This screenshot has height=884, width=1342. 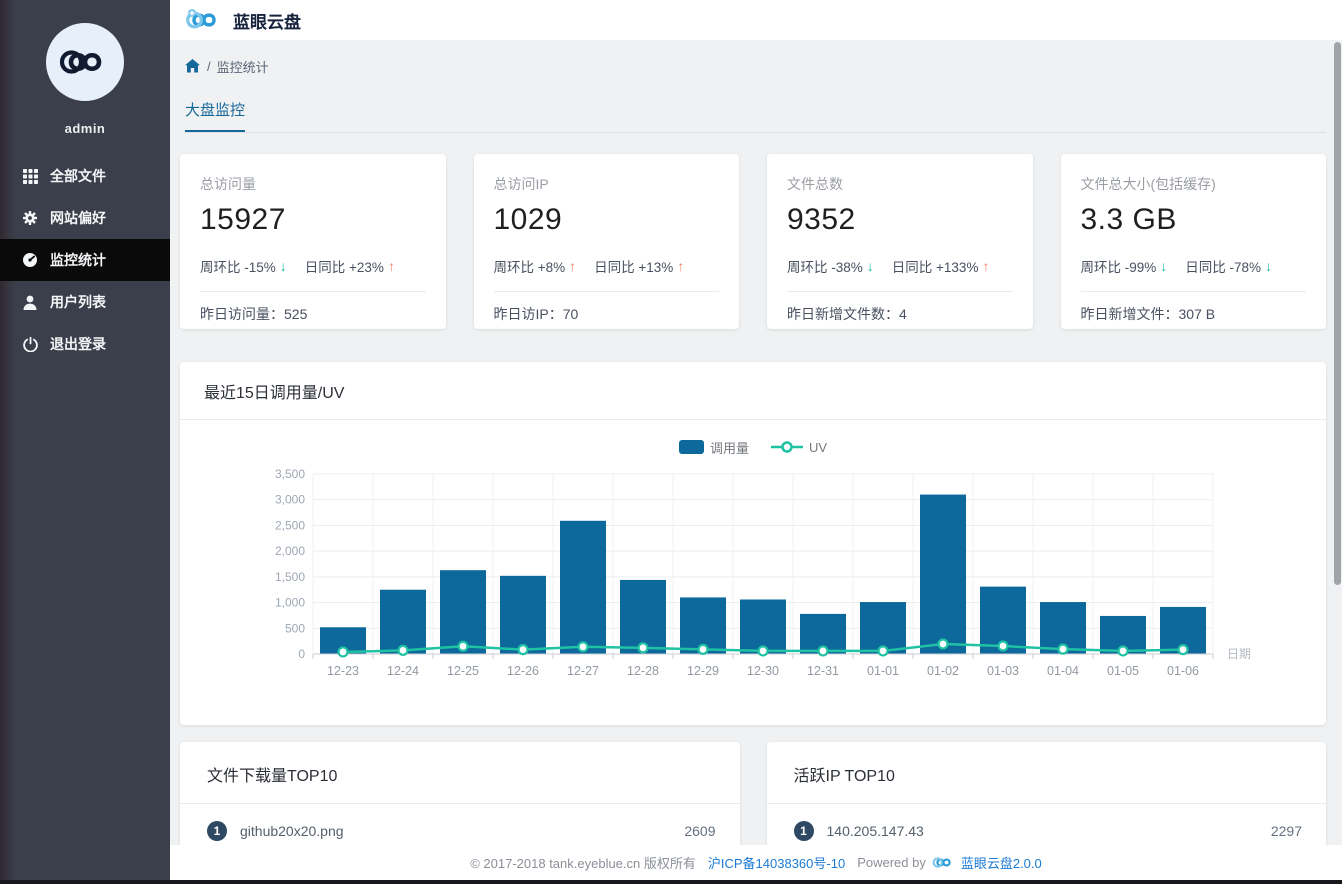 I want to click on day-trend: 日同比 -78% ↓, so click(x=1229, y=266).